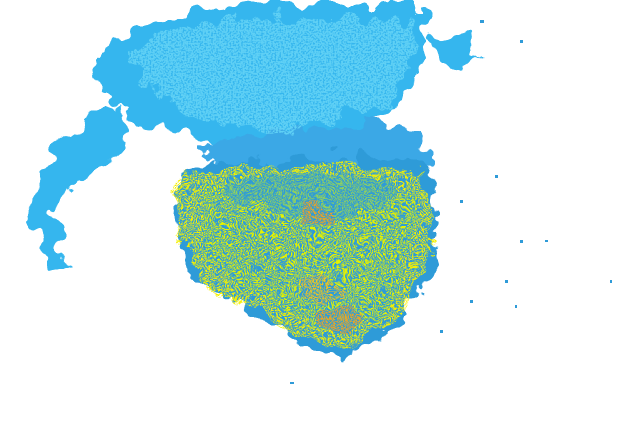 Image resolution: width=640 pixels, height=427 pixels. Describe the element at coordinates (271, 72) in the screenshot. I see `echo-light-texture` at that location.